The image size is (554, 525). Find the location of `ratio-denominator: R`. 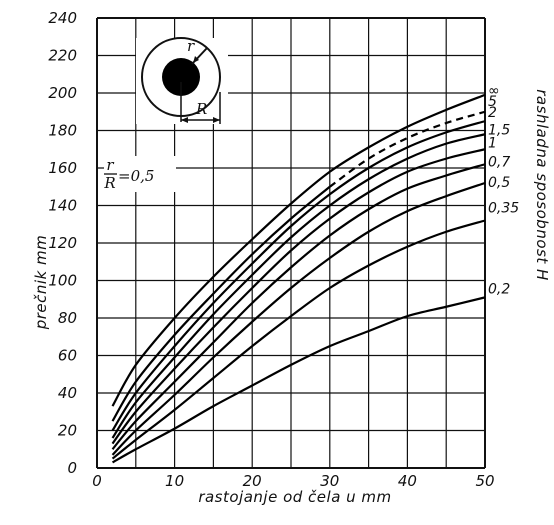

ratio-denominator: R is located at coordinates (109, 183).